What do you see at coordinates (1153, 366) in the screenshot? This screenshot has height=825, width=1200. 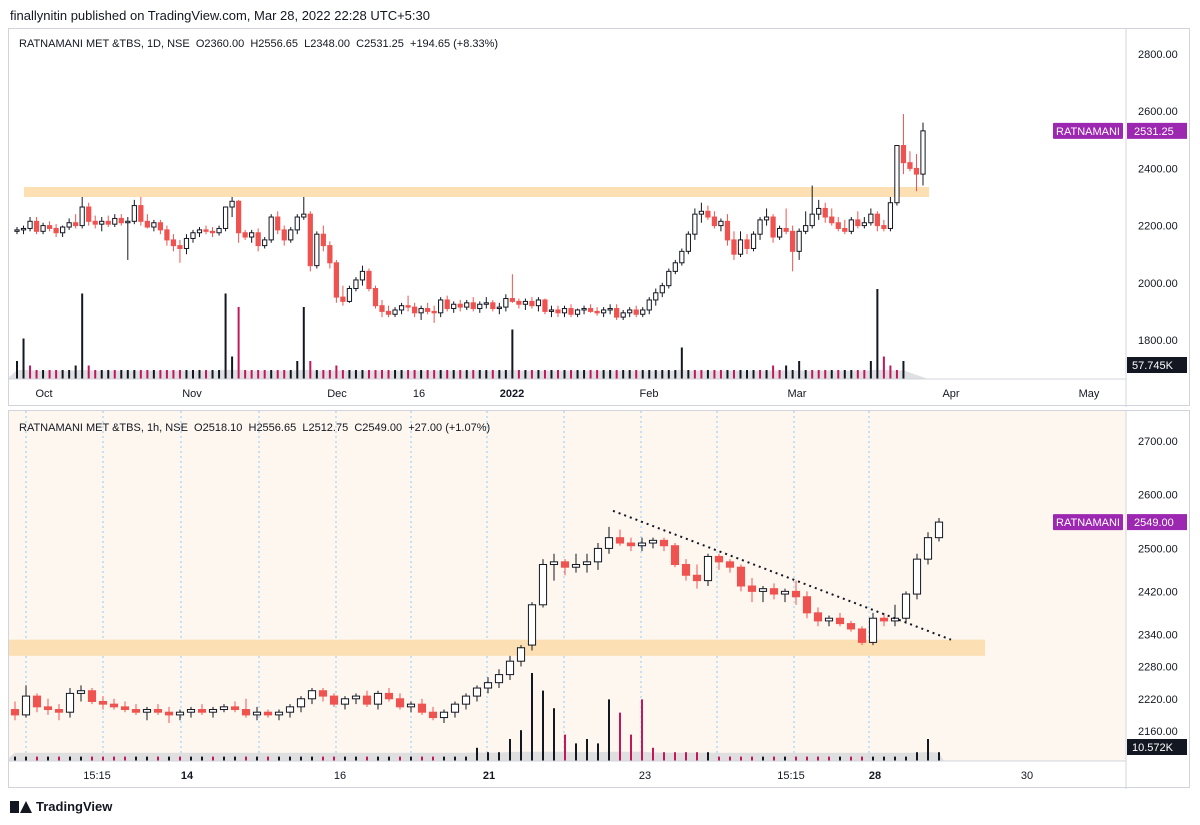 I see `volume-badge-label: 57.745K` at bounding box center [1153, 366].